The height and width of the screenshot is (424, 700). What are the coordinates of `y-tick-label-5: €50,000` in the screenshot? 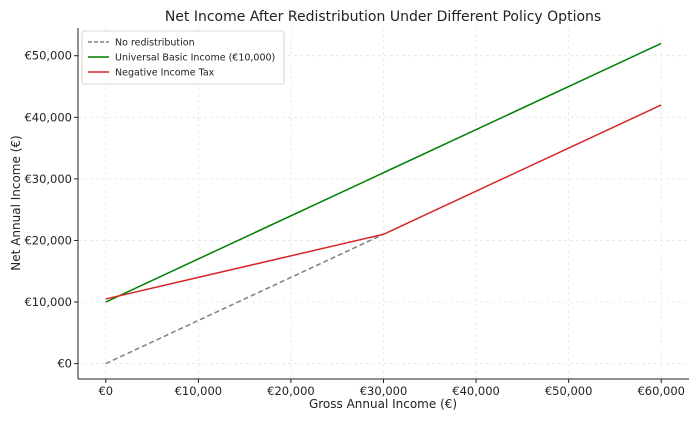 It's located at (48, 56).